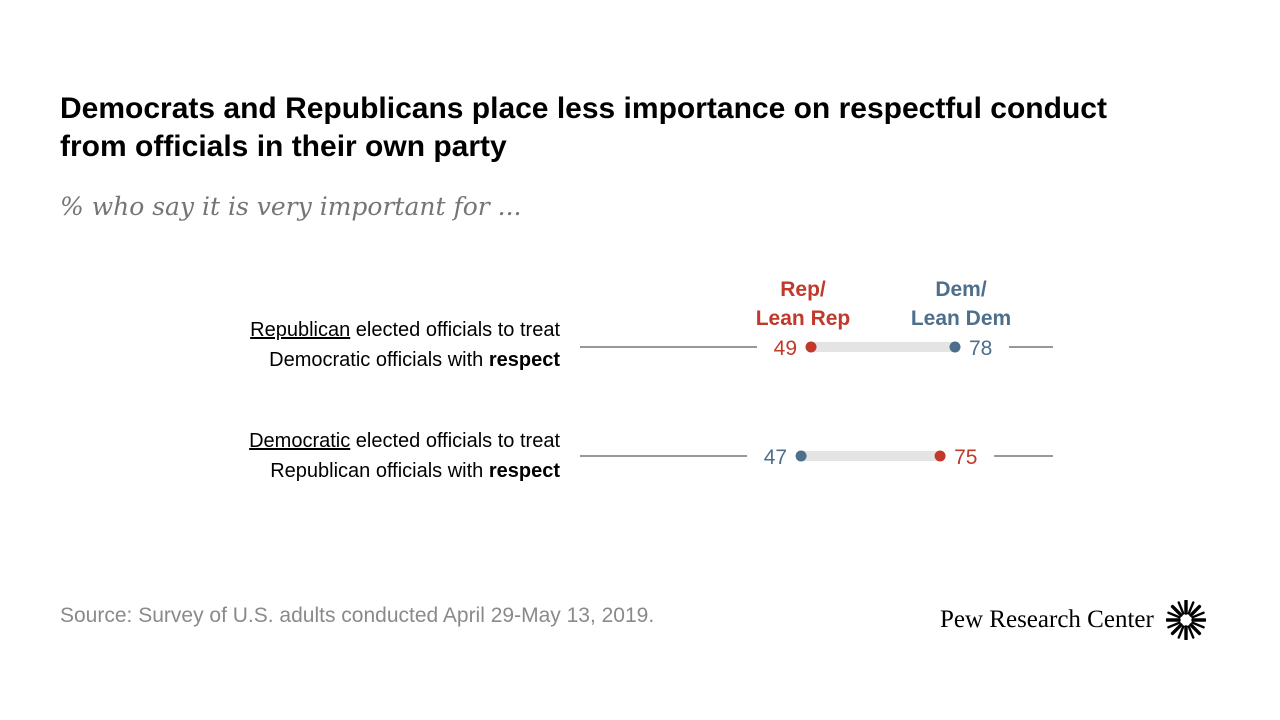  I want to click on row-label-text: Republican officials with, so click(379, 471).